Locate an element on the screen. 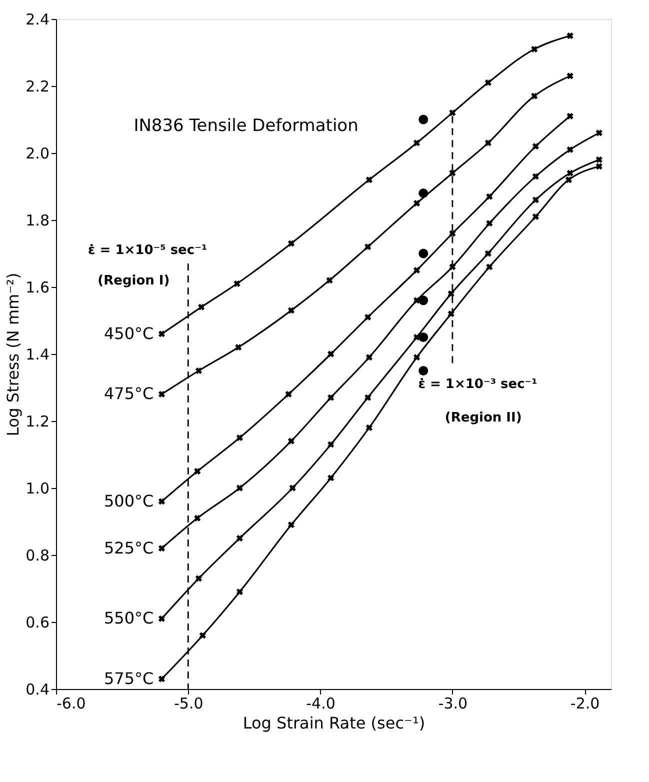 This screenshot has width=649, height=782. x-tick-label: -3.0 is located at coordinates (453, 703).